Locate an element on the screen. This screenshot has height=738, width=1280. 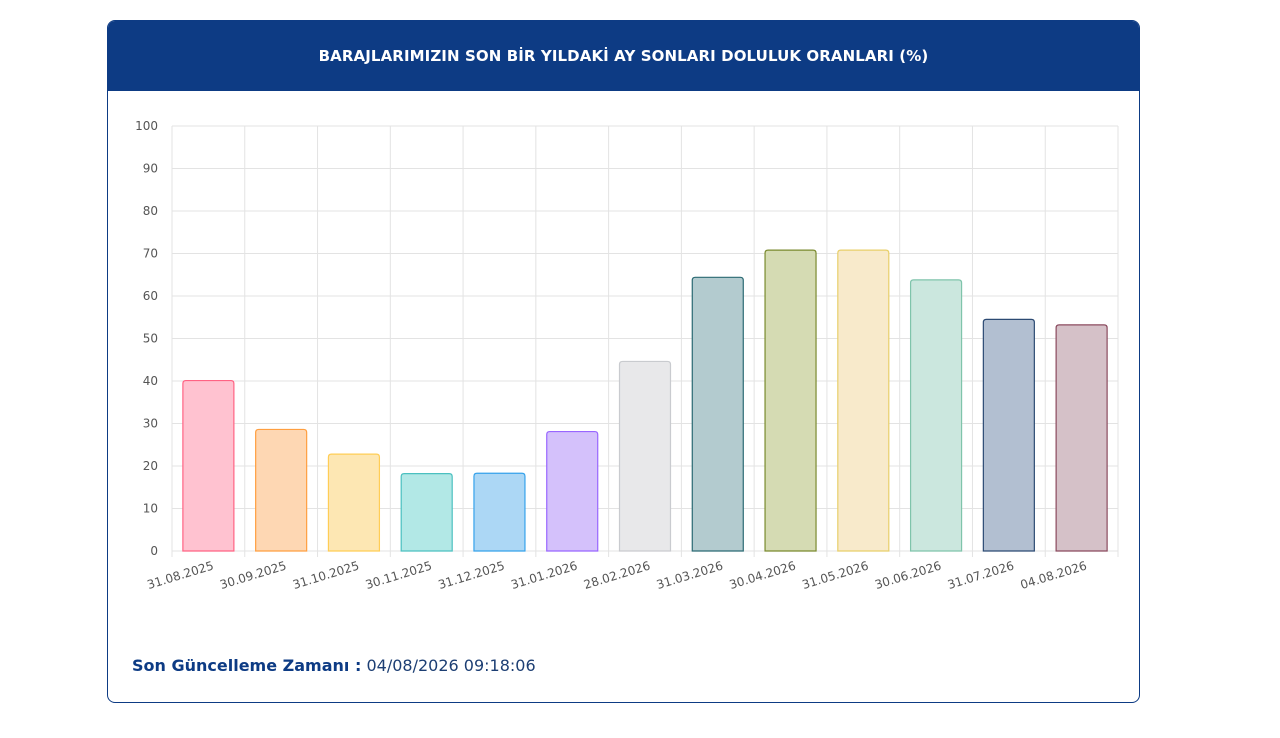
y-tick-label: 80 is located at coordinates (150, 211).